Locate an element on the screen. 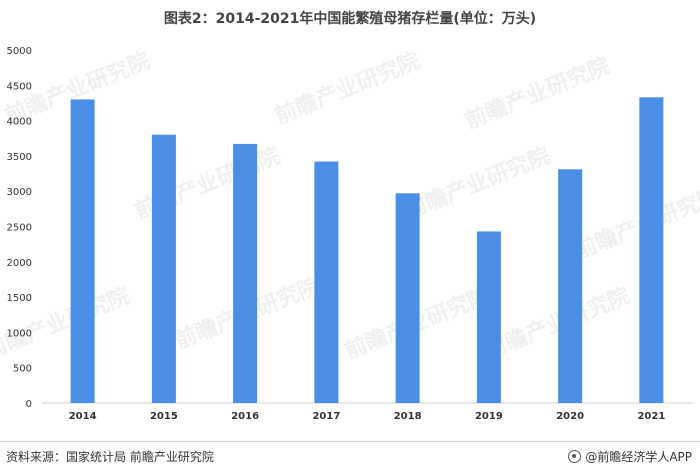 The width and height of the screenshot is (700, 475). x-axis: 2014 2015 2016 2017 2018 2019 2020 2021 is located at coordinates (367, 416).